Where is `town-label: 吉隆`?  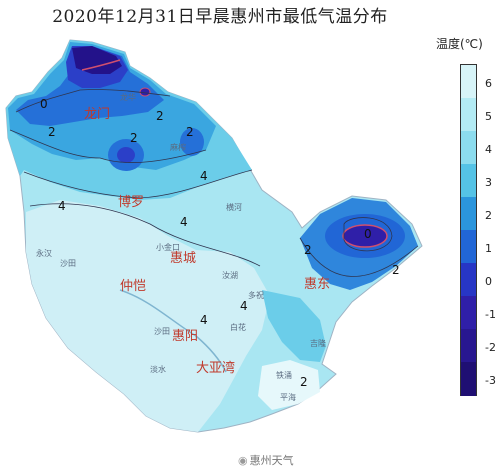
town-label: 吉隆 is located at coordinates (318, 343).